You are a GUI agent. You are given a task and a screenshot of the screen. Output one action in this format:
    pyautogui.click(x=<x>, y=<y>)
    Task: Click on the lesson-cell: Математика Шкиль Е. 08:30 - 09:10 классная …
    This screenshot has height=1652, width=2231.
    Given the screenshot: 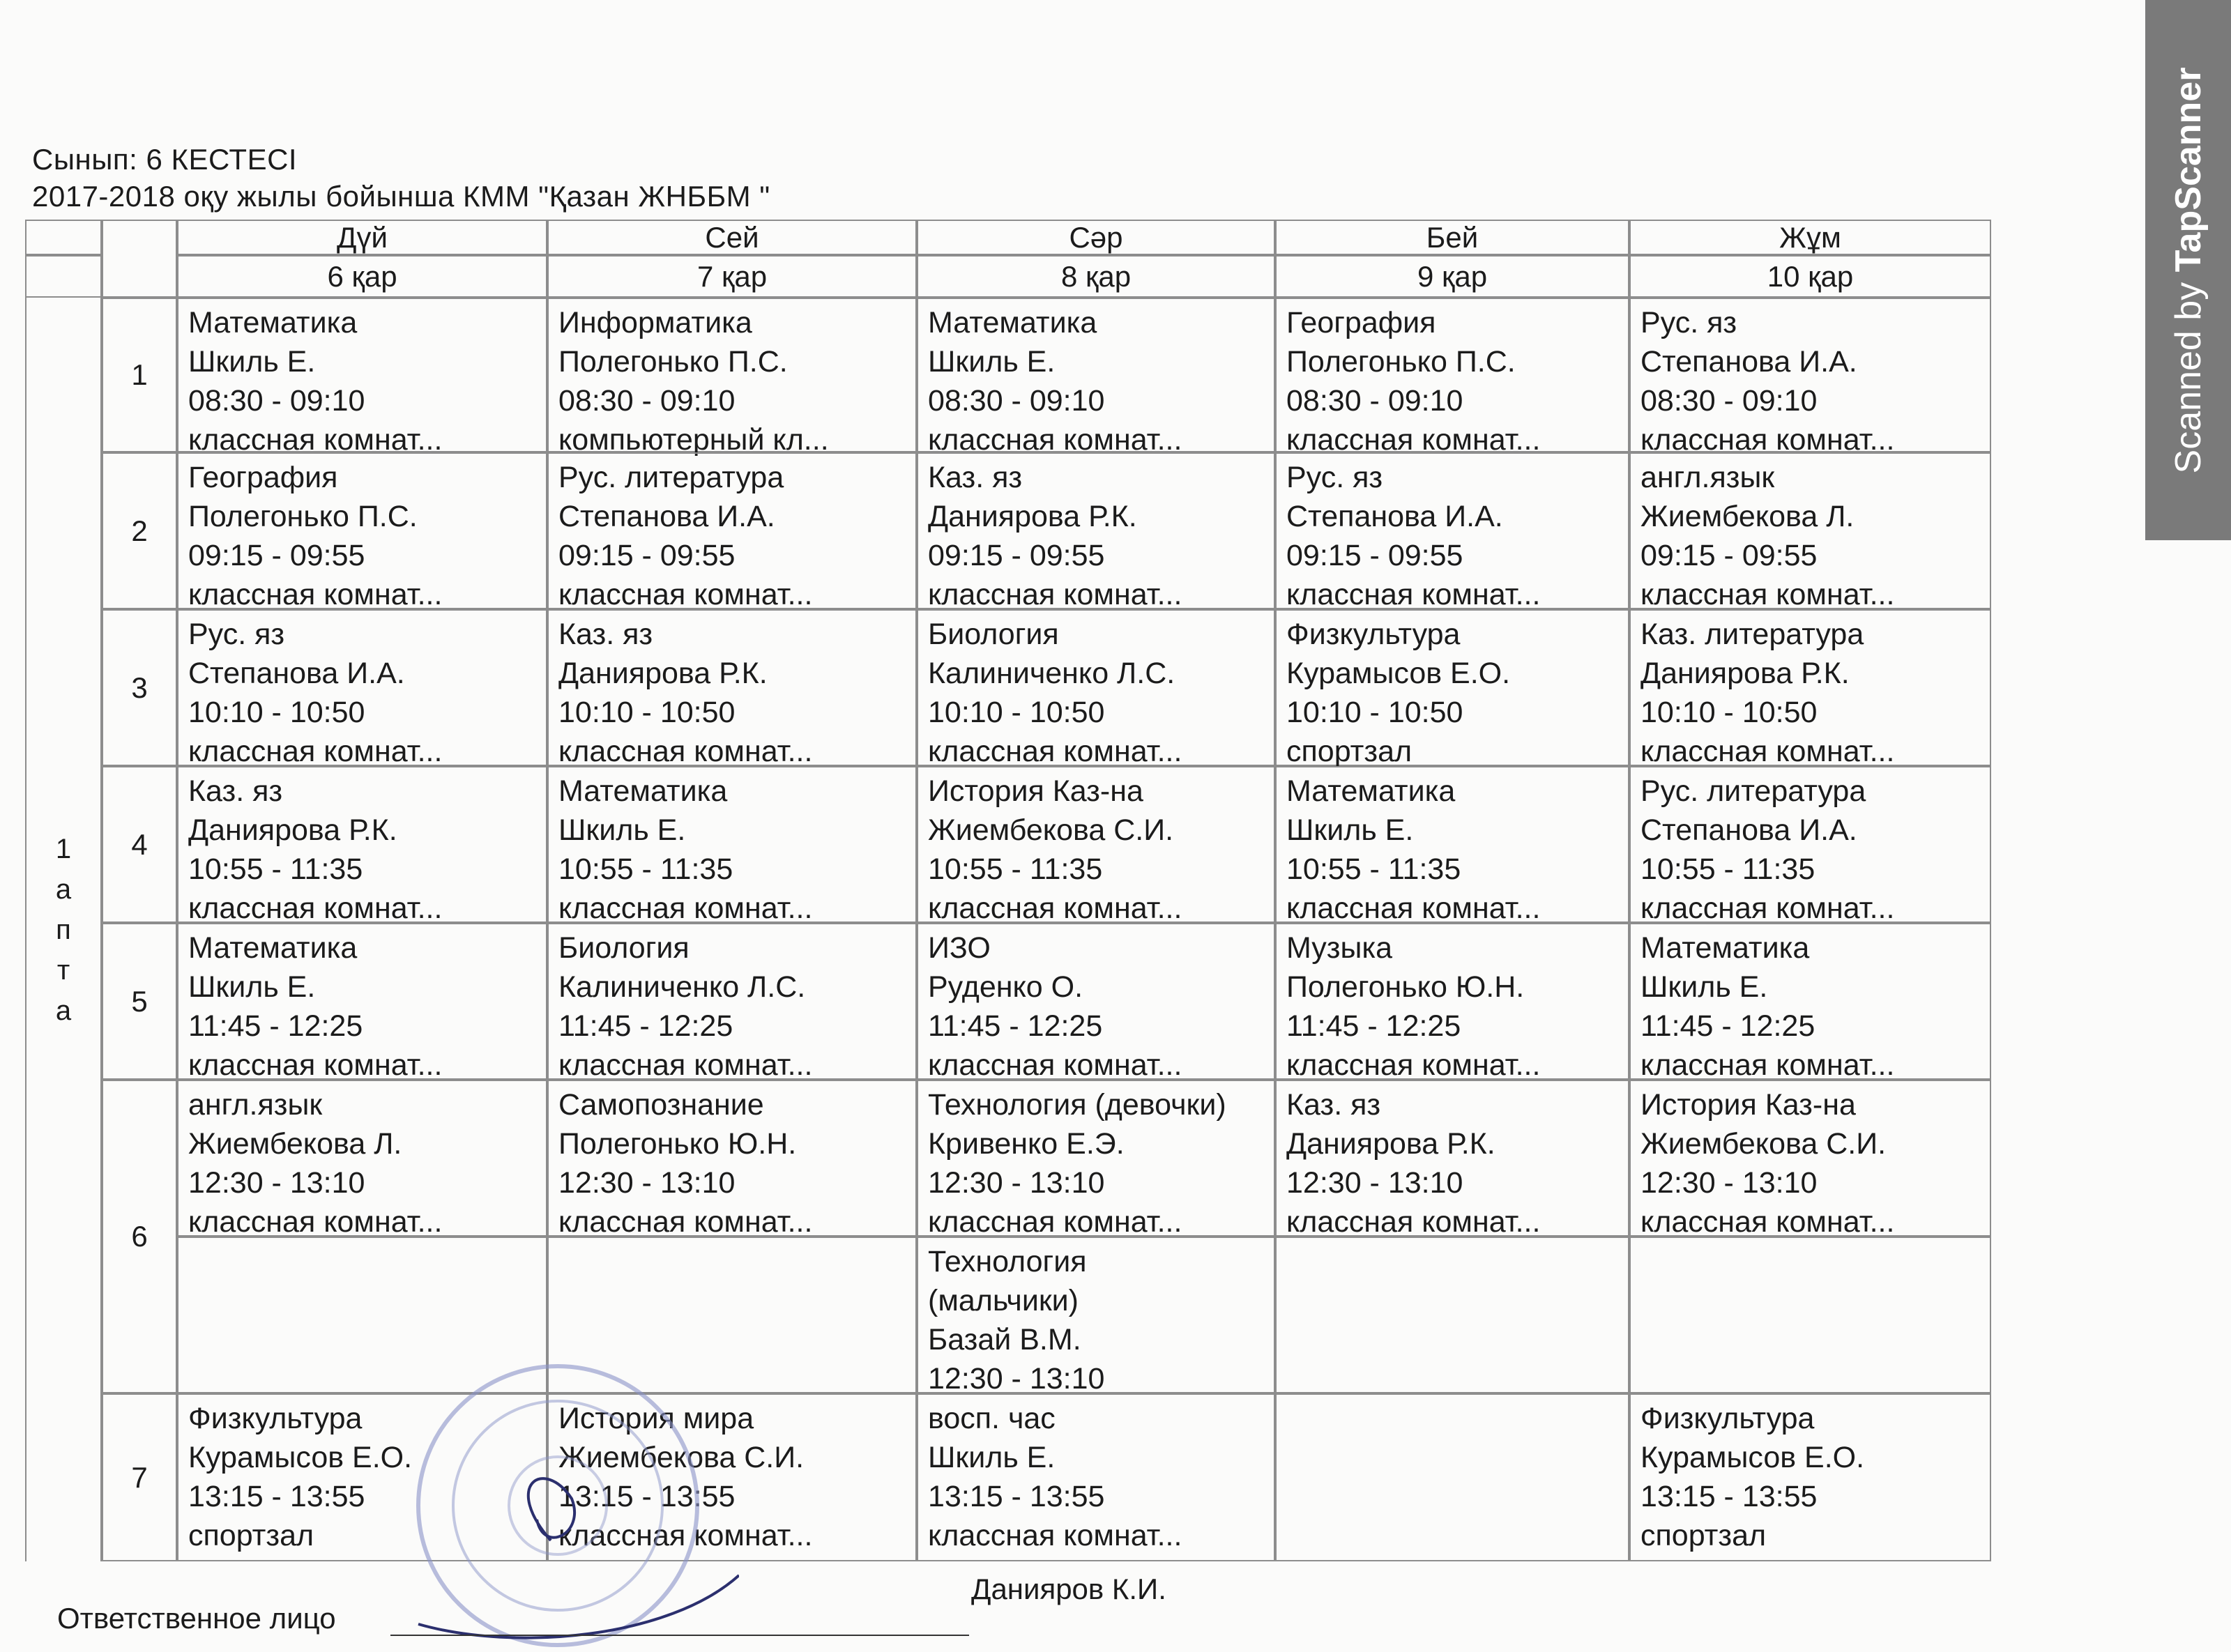 What is the action you would take?
    pyautogui.click(x=362, y=377)
    